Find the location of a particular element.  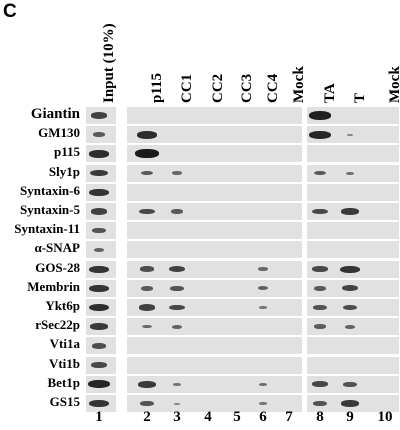

lane-number: 5 is located at coordinates (237, 417).